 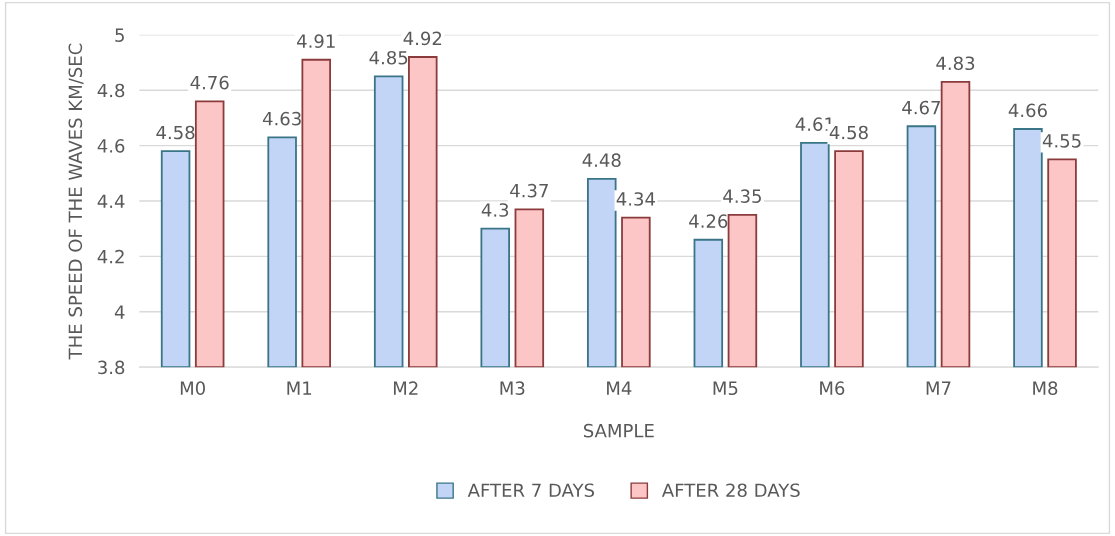 I want to click on data-label: 4.92, so click(x=422, y=38).